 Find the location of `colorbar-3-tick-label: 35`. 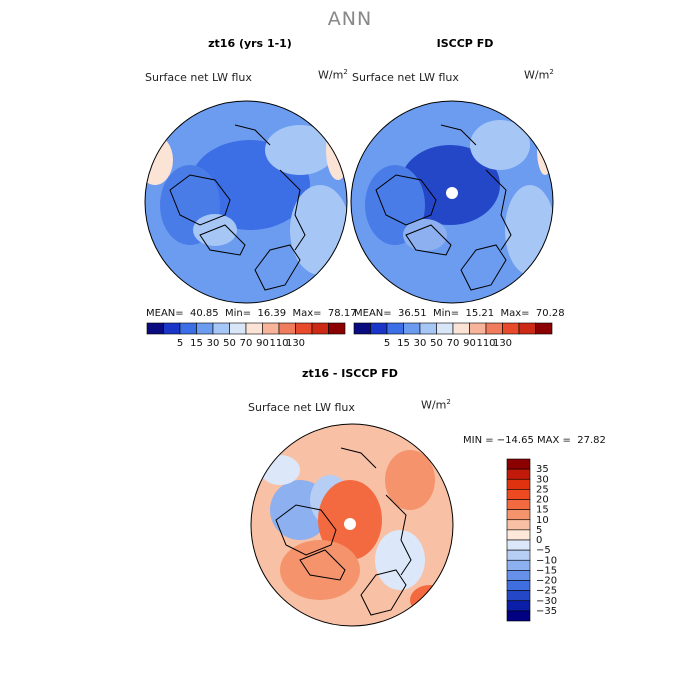

colorbar-3-tick-label: 35 is located at coordinates (542, 469).